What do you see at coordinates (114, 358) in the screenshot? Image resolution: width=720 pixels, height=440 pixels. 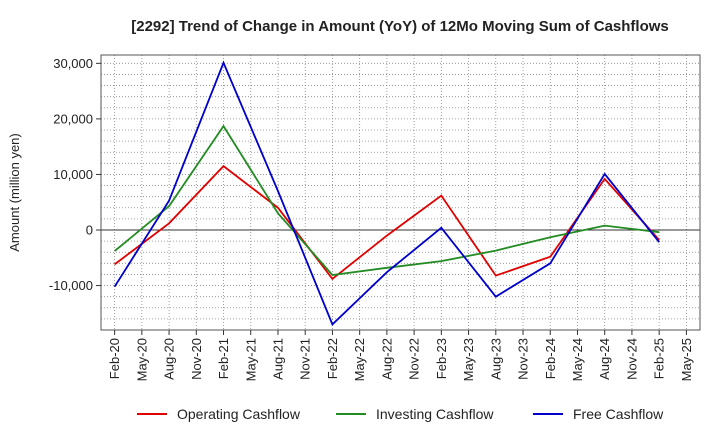 I see `x-tick-label: Feb-20` at bounding box center [114, 358].